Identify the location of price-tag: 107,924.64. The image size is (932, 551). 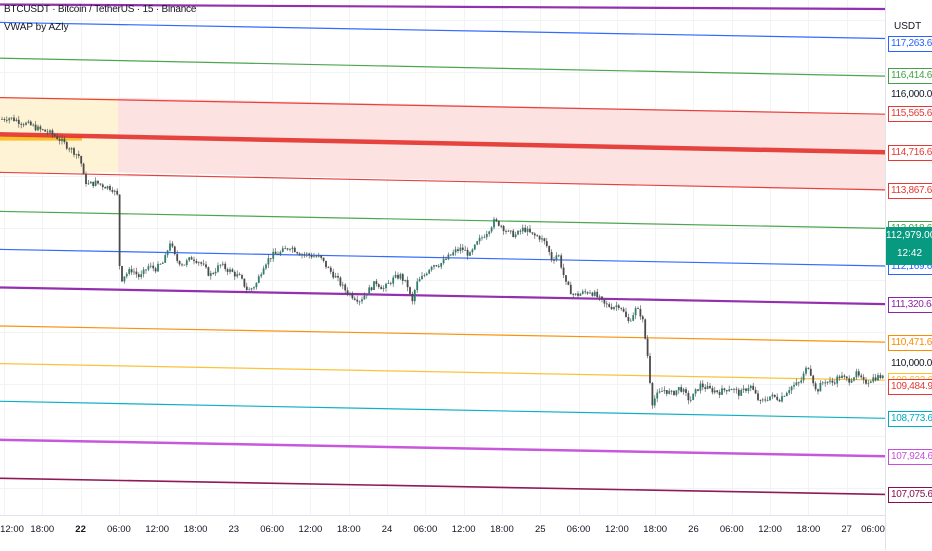
(910, 456).